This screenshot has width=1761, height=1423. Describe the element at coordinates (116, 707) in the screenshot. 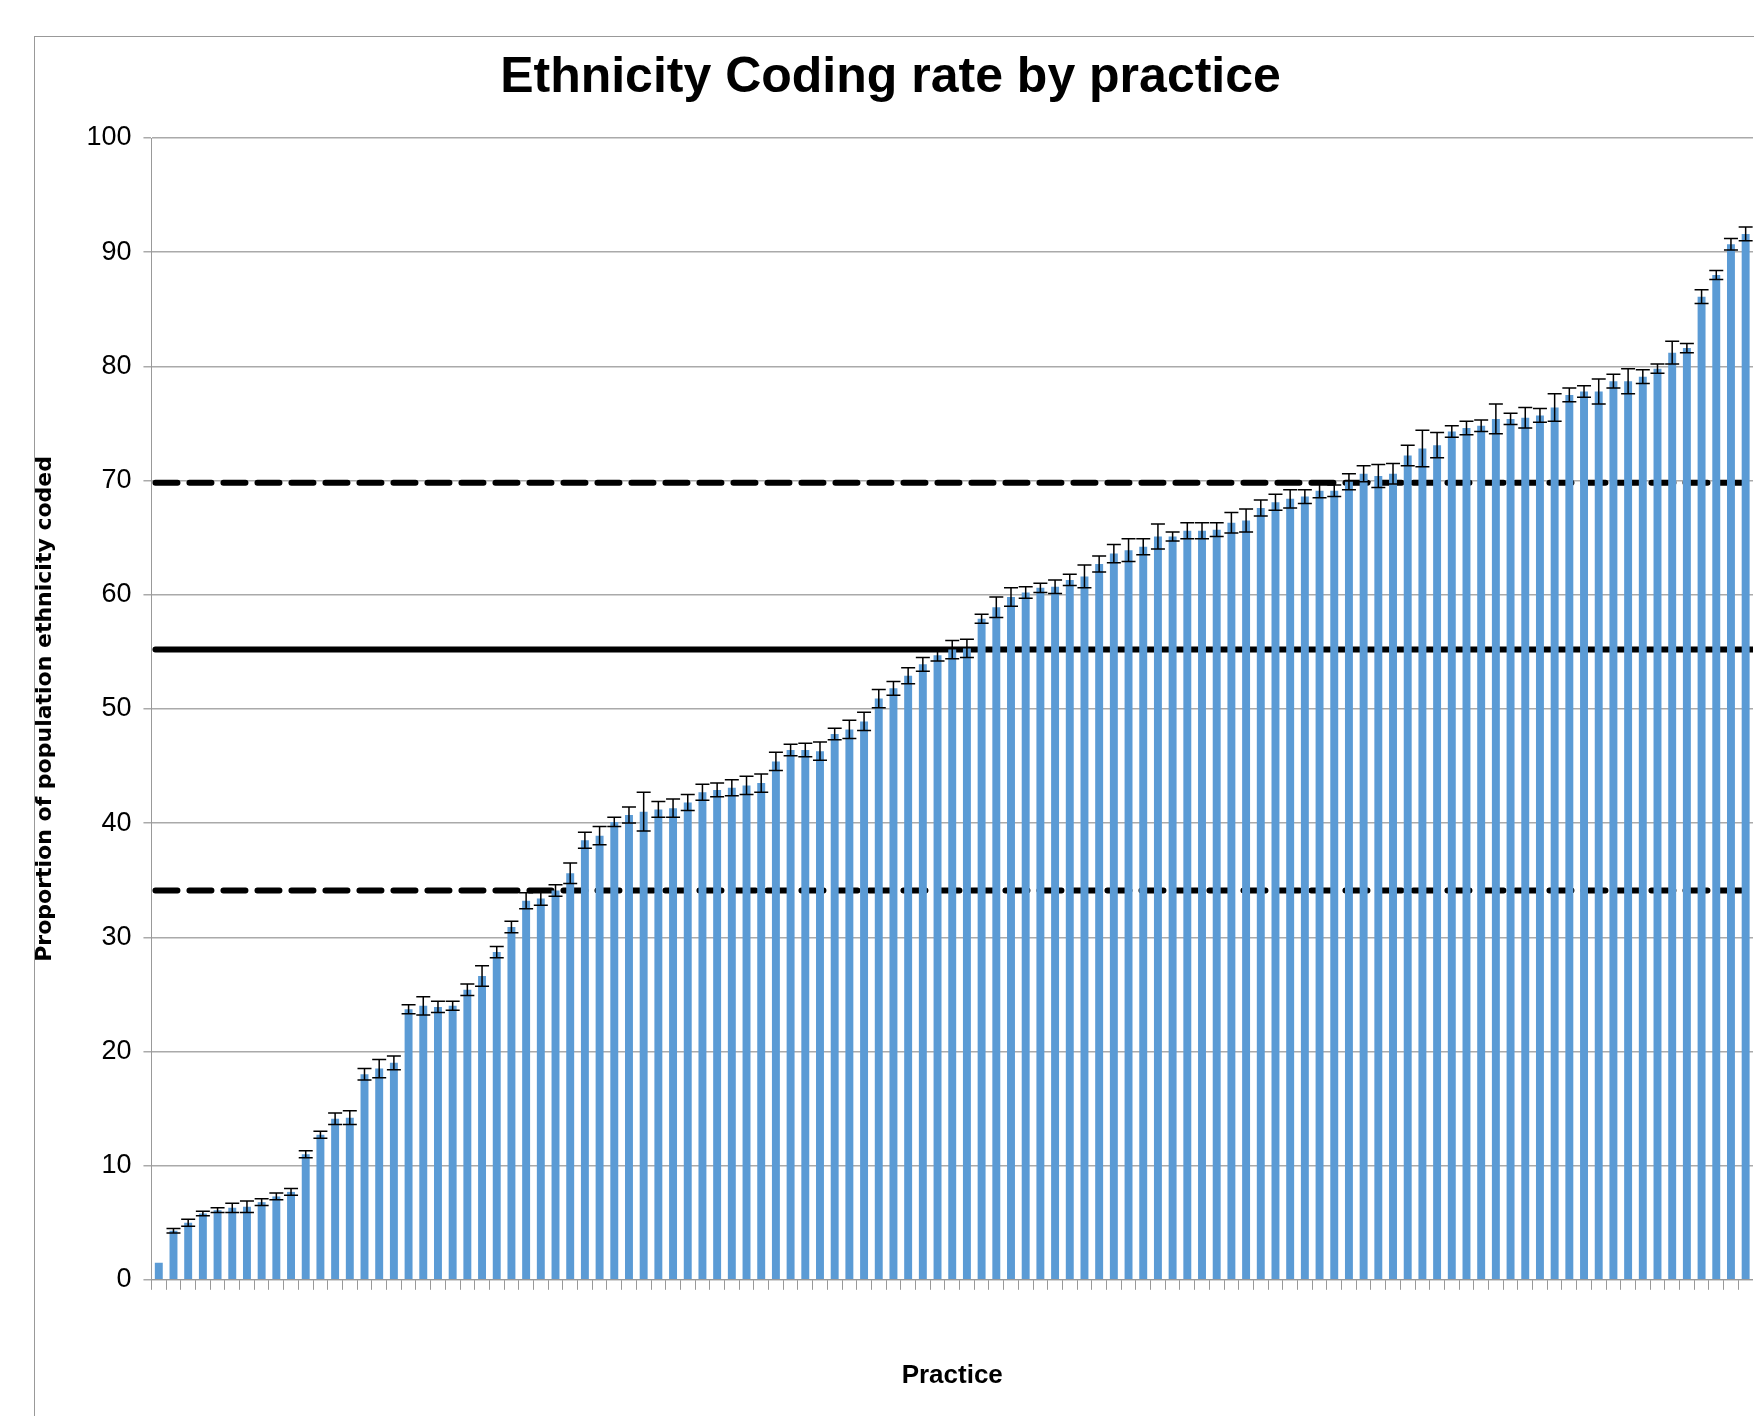

I see `y-tick-label: 50` at that location.